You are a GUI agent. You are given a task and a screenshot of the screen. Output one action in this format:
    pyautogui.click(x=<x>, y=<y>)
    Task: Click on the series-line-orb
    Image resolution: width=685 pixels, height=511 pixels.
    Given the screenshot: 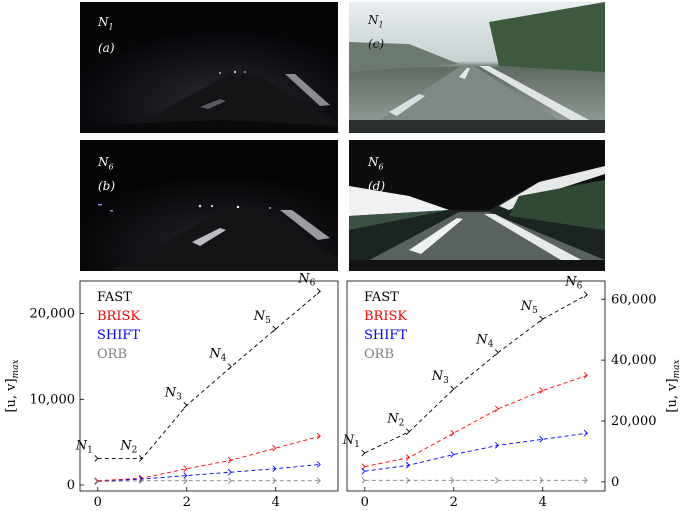 What is the action you would take?
    pyautogui.click(x=209, y=481)
    